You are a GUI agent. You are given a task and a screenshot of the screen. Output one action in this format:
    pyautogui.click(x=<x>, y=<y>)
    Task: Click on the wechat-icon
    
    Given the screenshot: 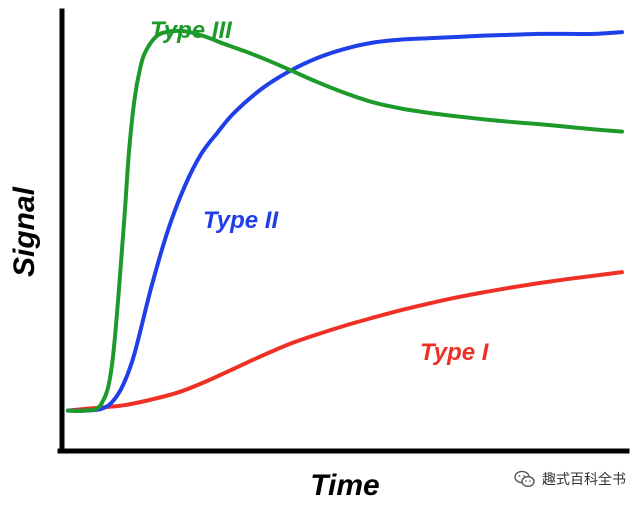 What is the action you would take?
    pyautogui.click(x=525, y=479)
    